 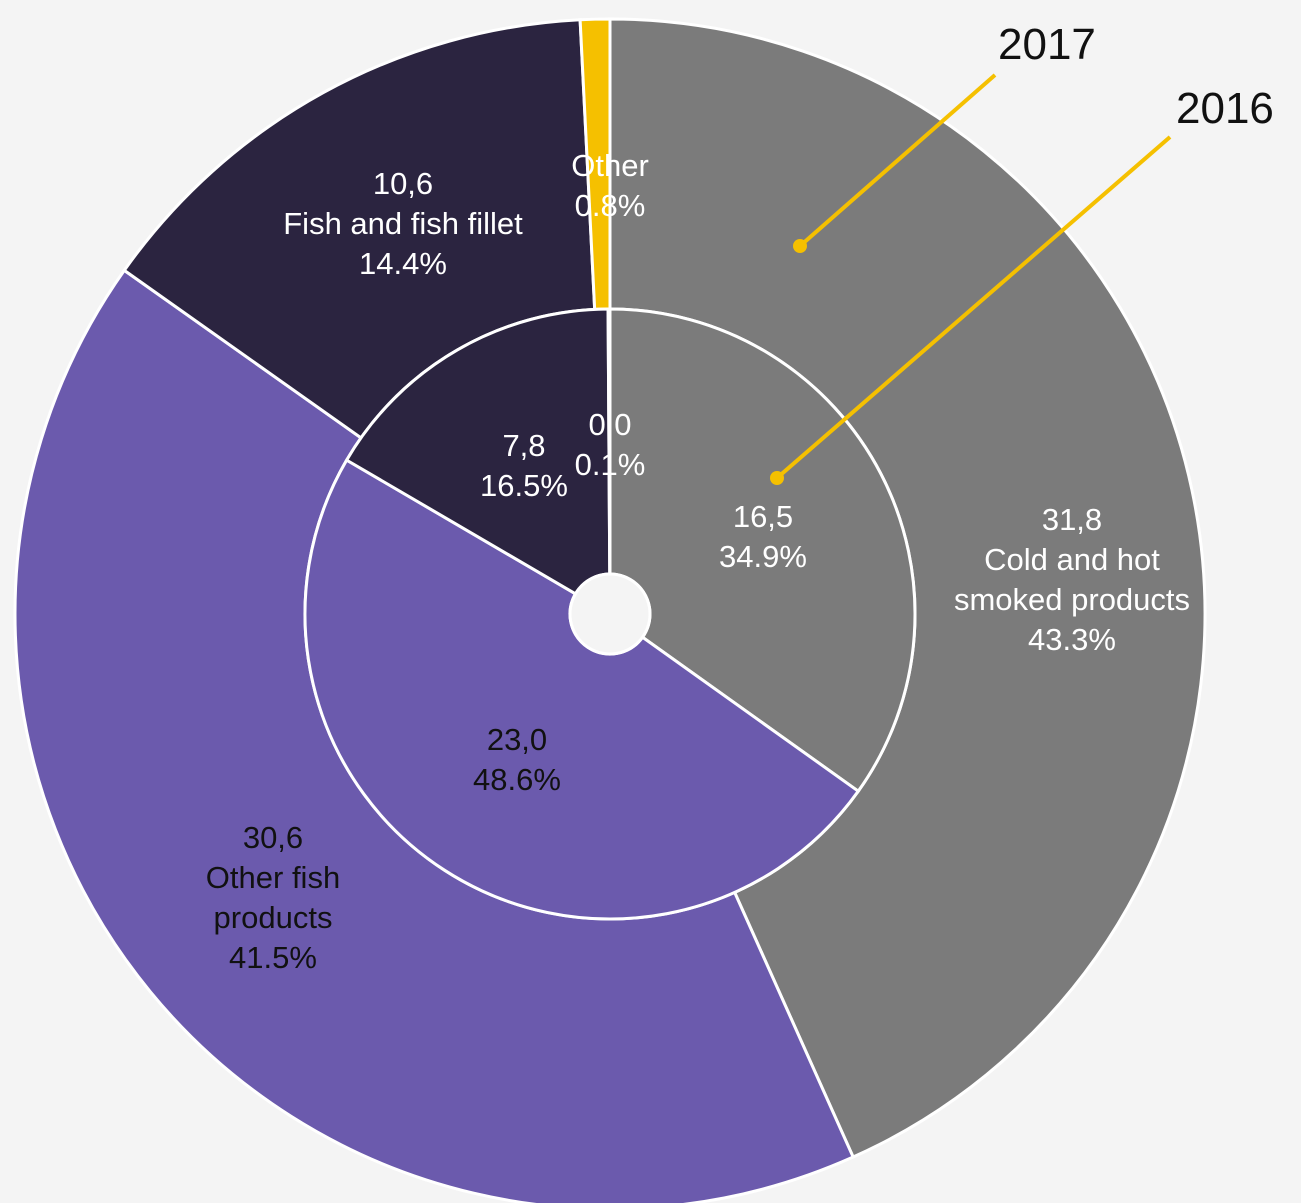 I want to click on data-label: 31,8 Cold and hot smoked products 43.3%, so click(x=1072, y=580).